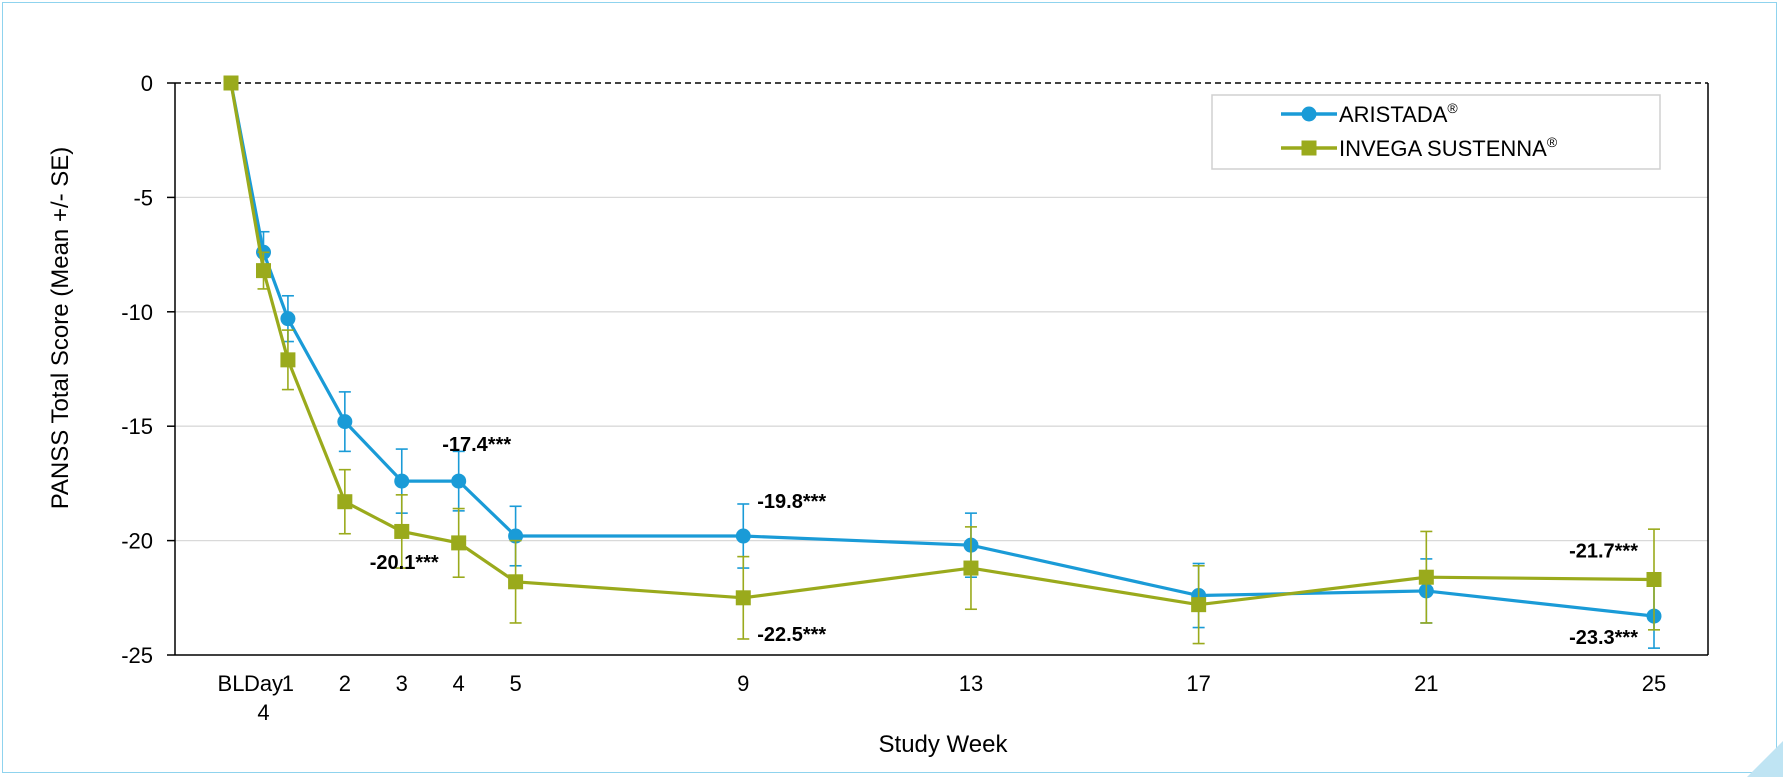 Image resolution: width=1783 pixels, height=777 pixels. What do you see at coordinates (1765, 759) in the screenshot?
I see `page-curl-decoration` at bounding box center [1765, 759].